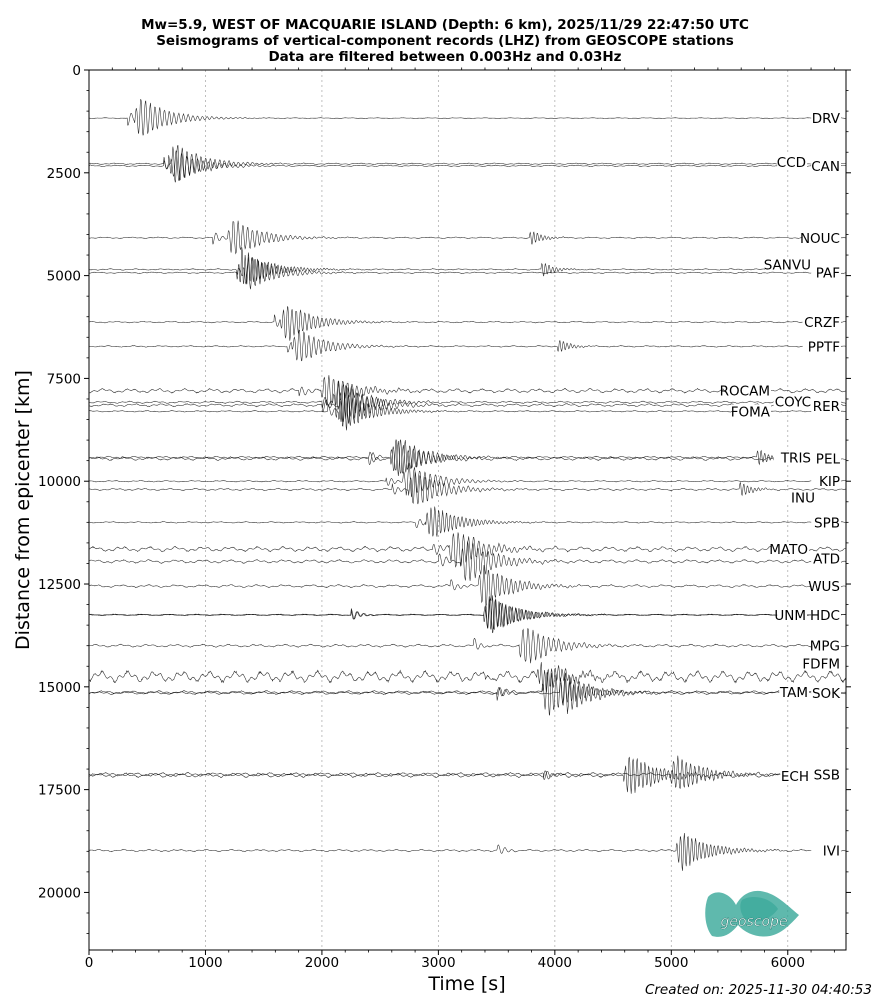 Image resolution: width=890 pixels, height=1000 pixels. Describe the element at coordinates (59, 482) in the screenshot. I see `y-tick-label-10000: 10000` at that location.